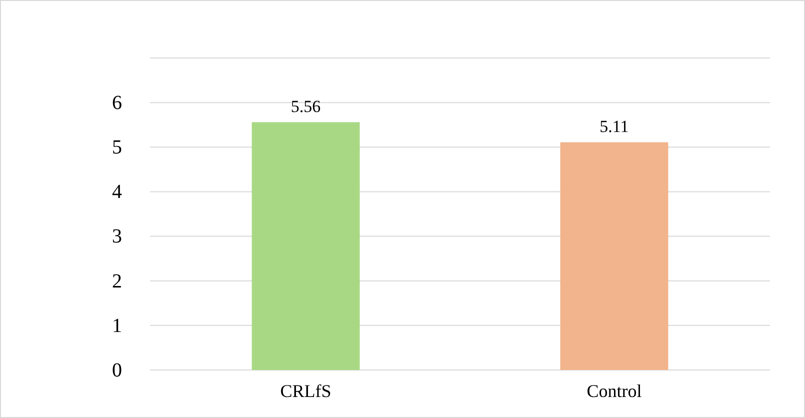  What do you see at coordinates (117, 281) in the screenshot?
I see `y-tick-label: 2` at bounding box center [117, 281].